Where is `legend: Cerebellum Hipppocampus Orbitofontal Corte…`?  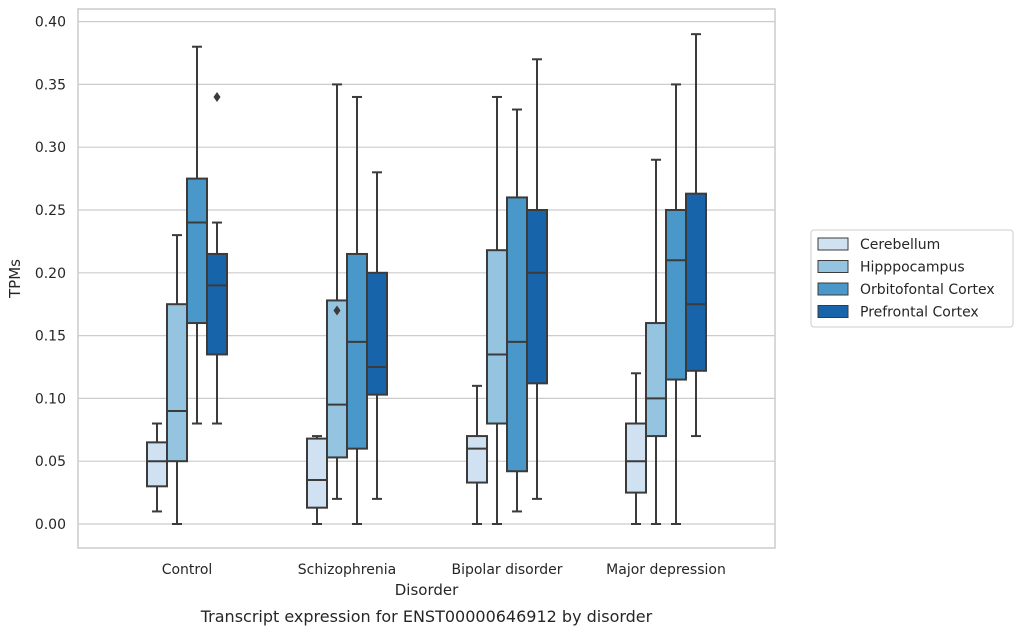 legend: Cerebellum Hipppocampus Orbitofontal Corte… is located at coordinates (912, 278).